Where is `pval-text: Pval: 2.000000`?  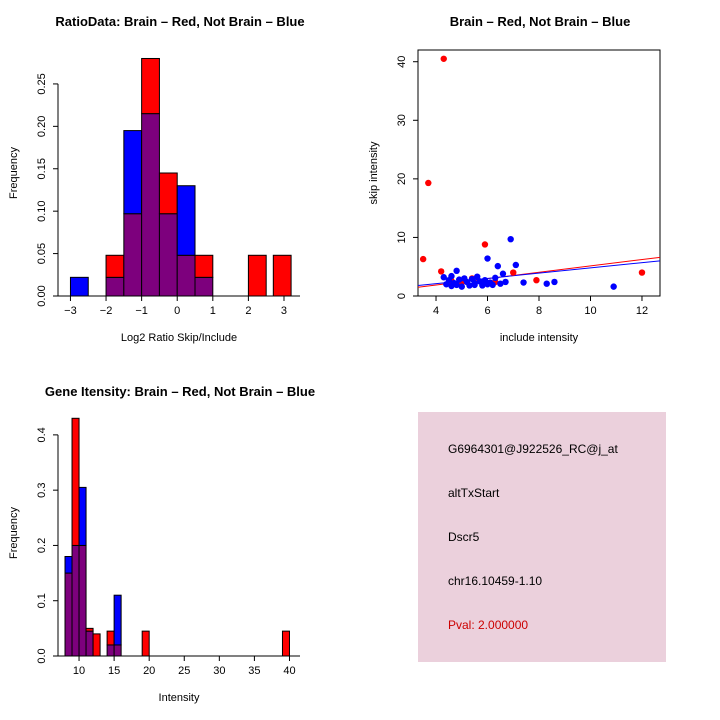
pval-text: Pval: 2.000000 is located at coordinates (488, 625).